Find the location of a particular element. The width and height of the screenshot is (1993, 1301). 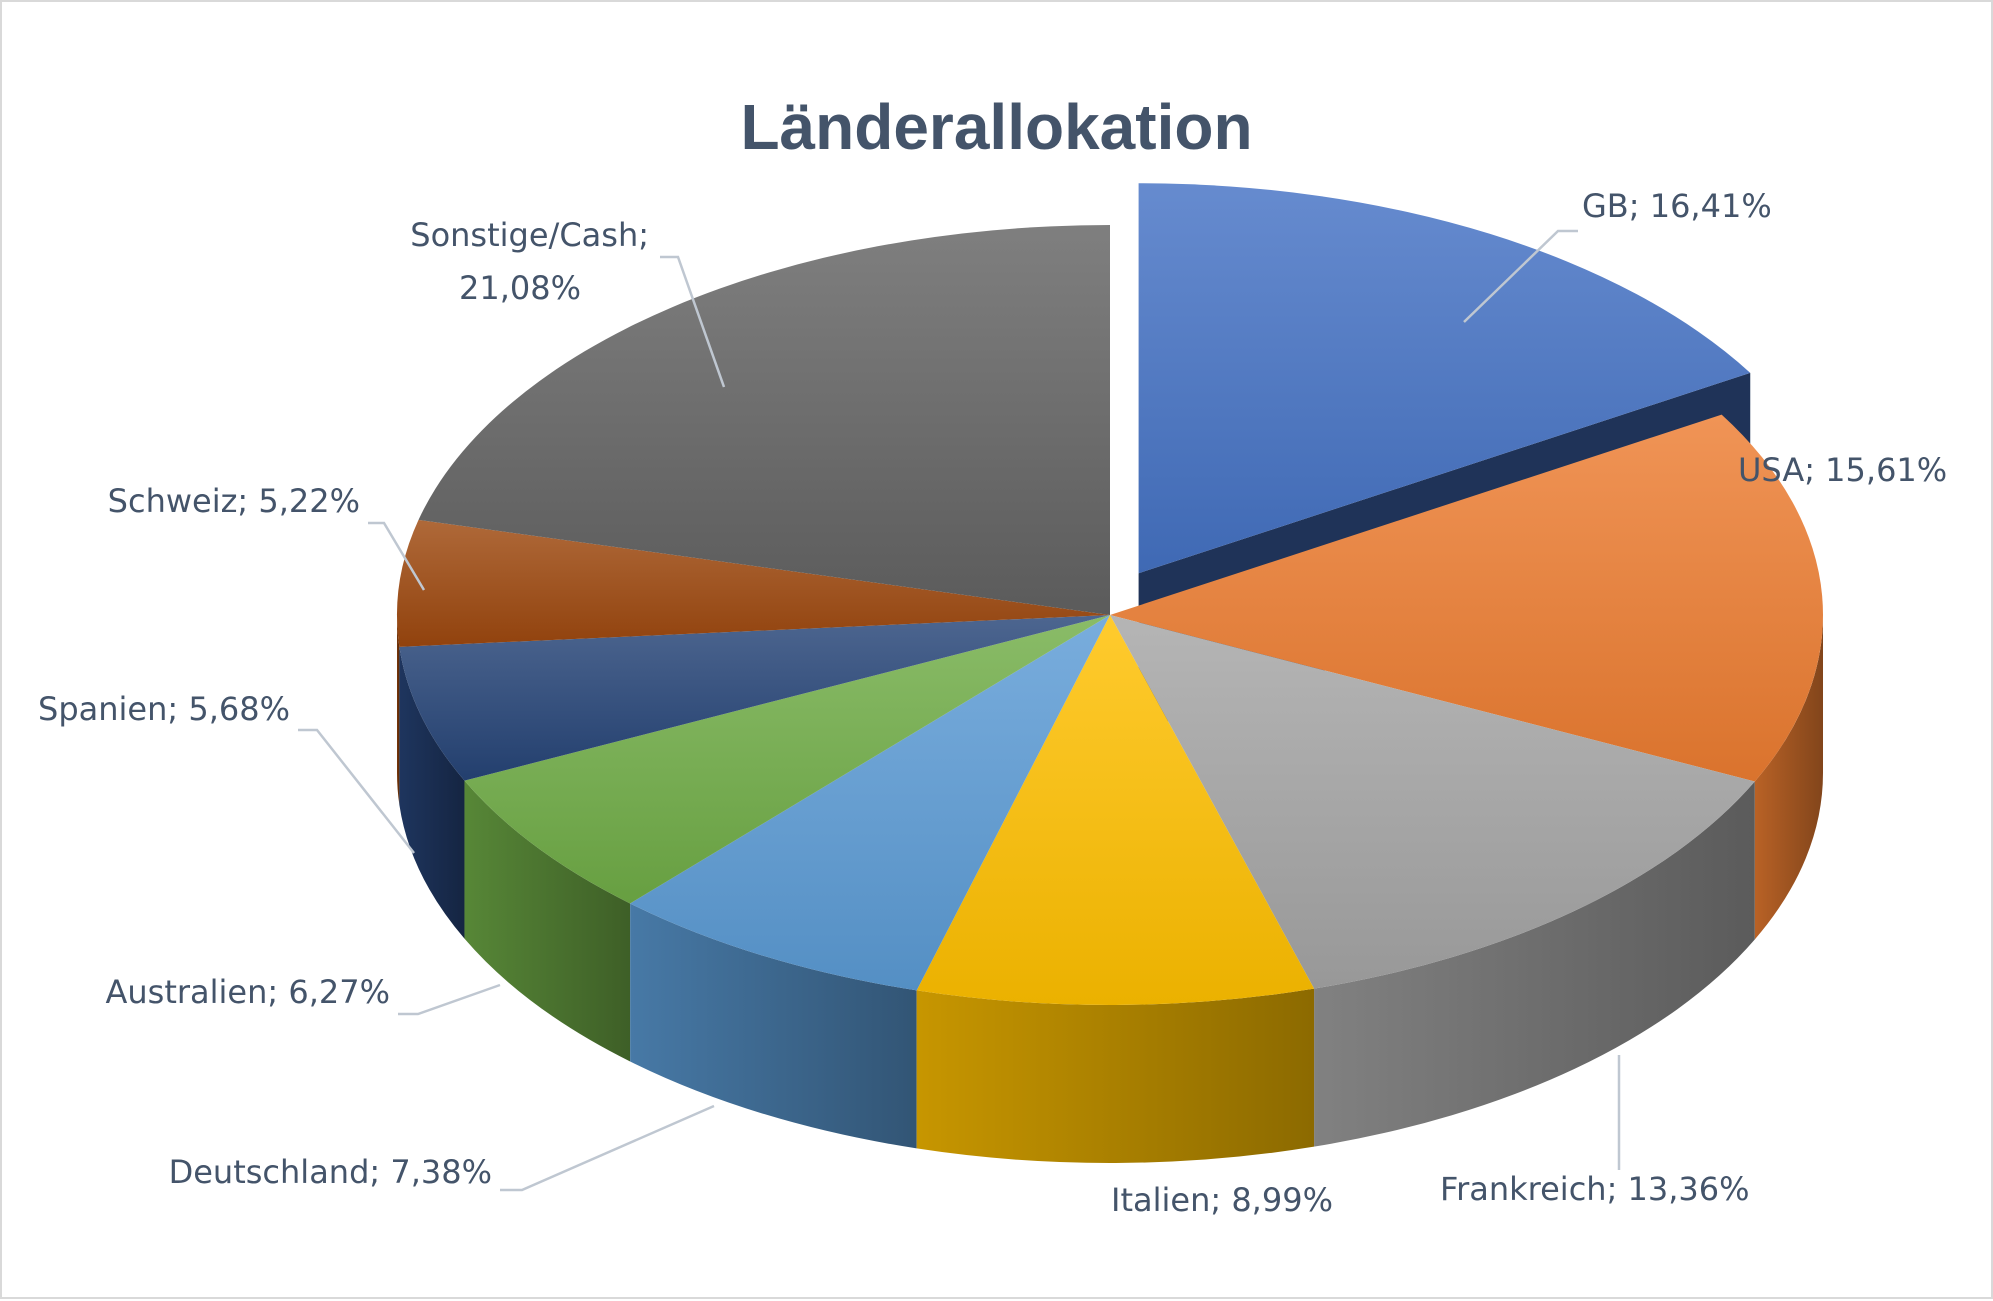

leader-line-sonstige-cash is located at coordinates (693, 321).